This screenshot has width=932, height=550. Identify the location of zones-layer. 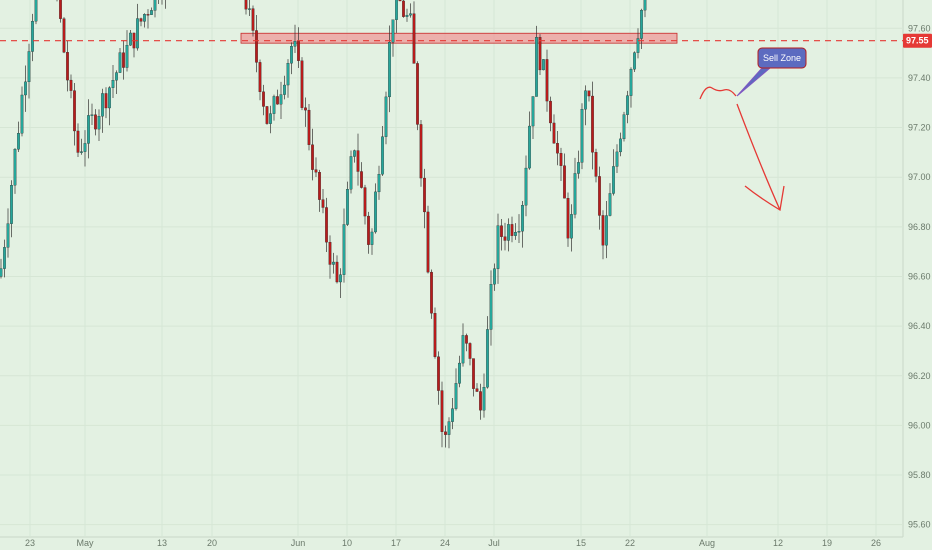
(459, 38).